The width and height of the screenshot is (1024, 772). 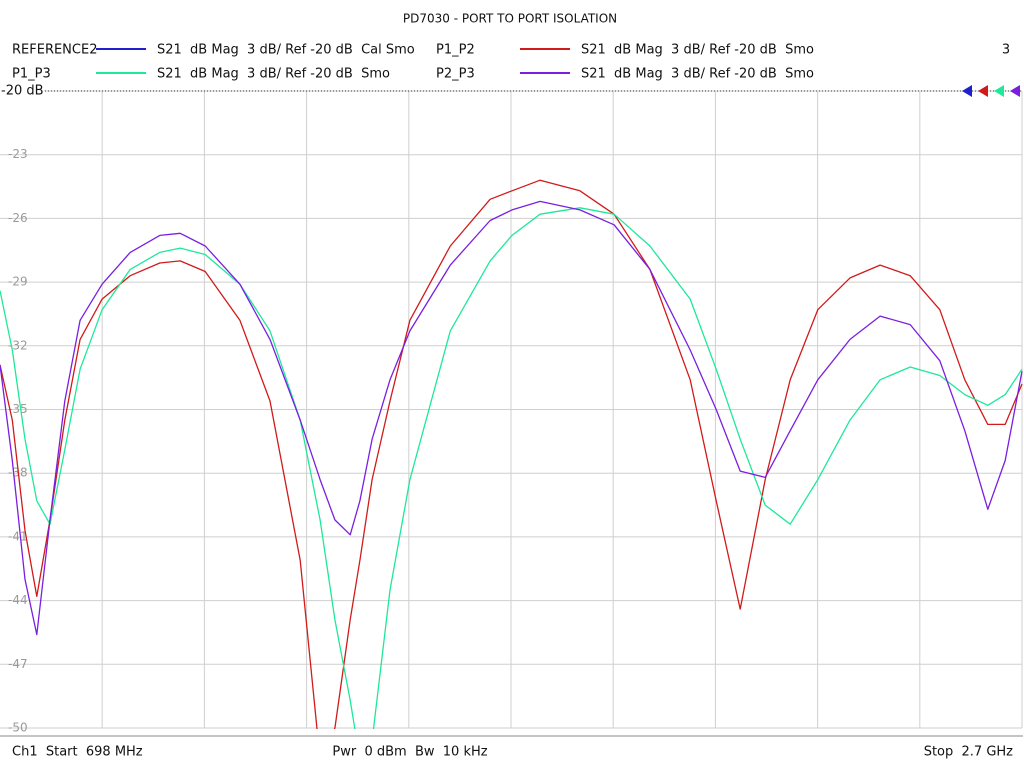 I want to click on y-tick-label: -44, so click(x=18, y=600).